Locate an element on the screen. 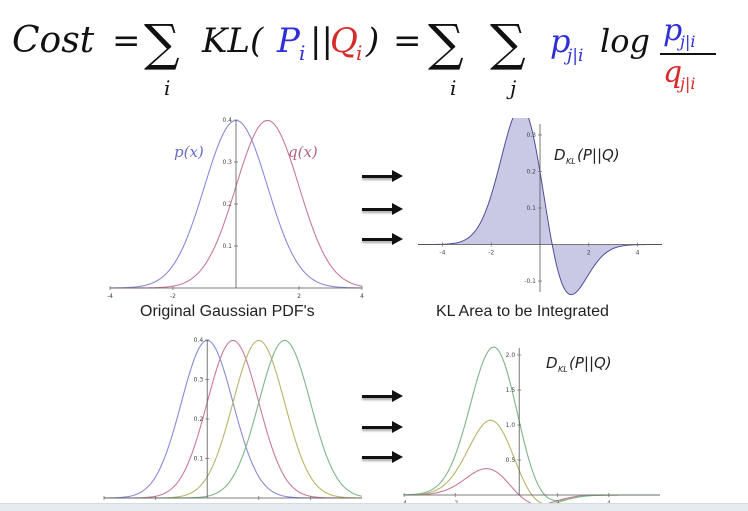 The image size is (748, 511). br-ytick-label: 0.5 is located at coordinates (511, 460).